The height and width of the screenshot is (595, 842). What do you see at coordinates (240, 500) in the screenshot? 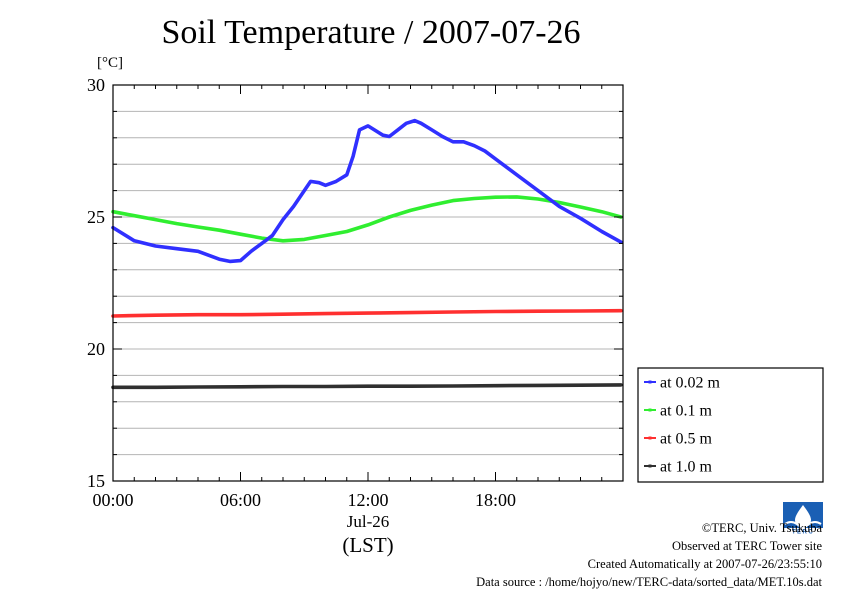
I see `x-tick-label: 06:00` at bounding box center [240, 500].